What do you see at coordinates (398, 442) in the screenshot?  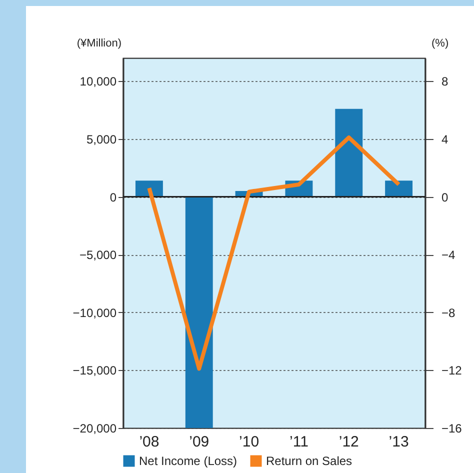 I see `x-tick-label: ’13` at bounding box center [398, 442].